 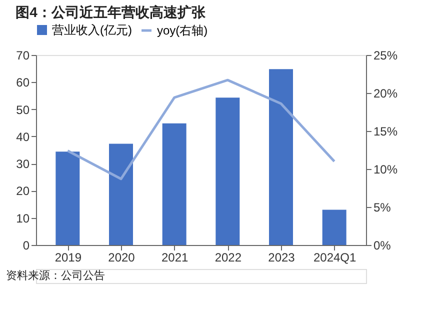 I want to click on y-tick-label: 60, so click(x=23, y=83).